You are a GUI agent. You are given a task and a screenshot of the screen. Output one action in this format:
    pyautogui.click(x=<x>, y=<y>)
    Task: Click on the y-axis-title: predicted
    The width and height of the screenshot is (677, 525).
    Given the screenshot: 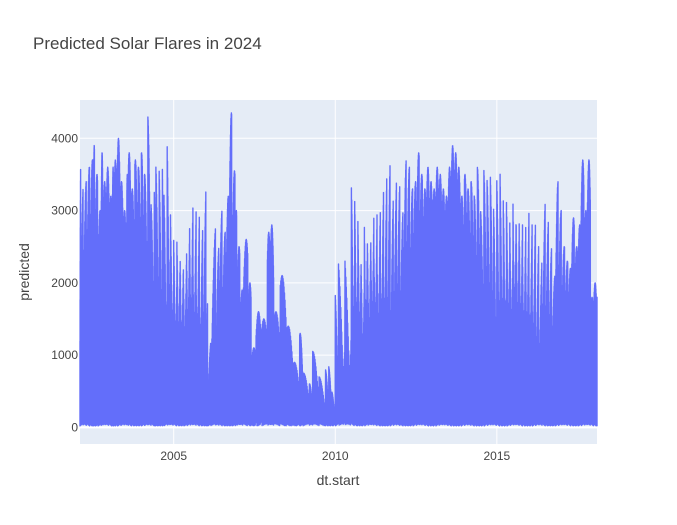 What is the action you would take?
    pyautogui.click(x=24, y=272)
    